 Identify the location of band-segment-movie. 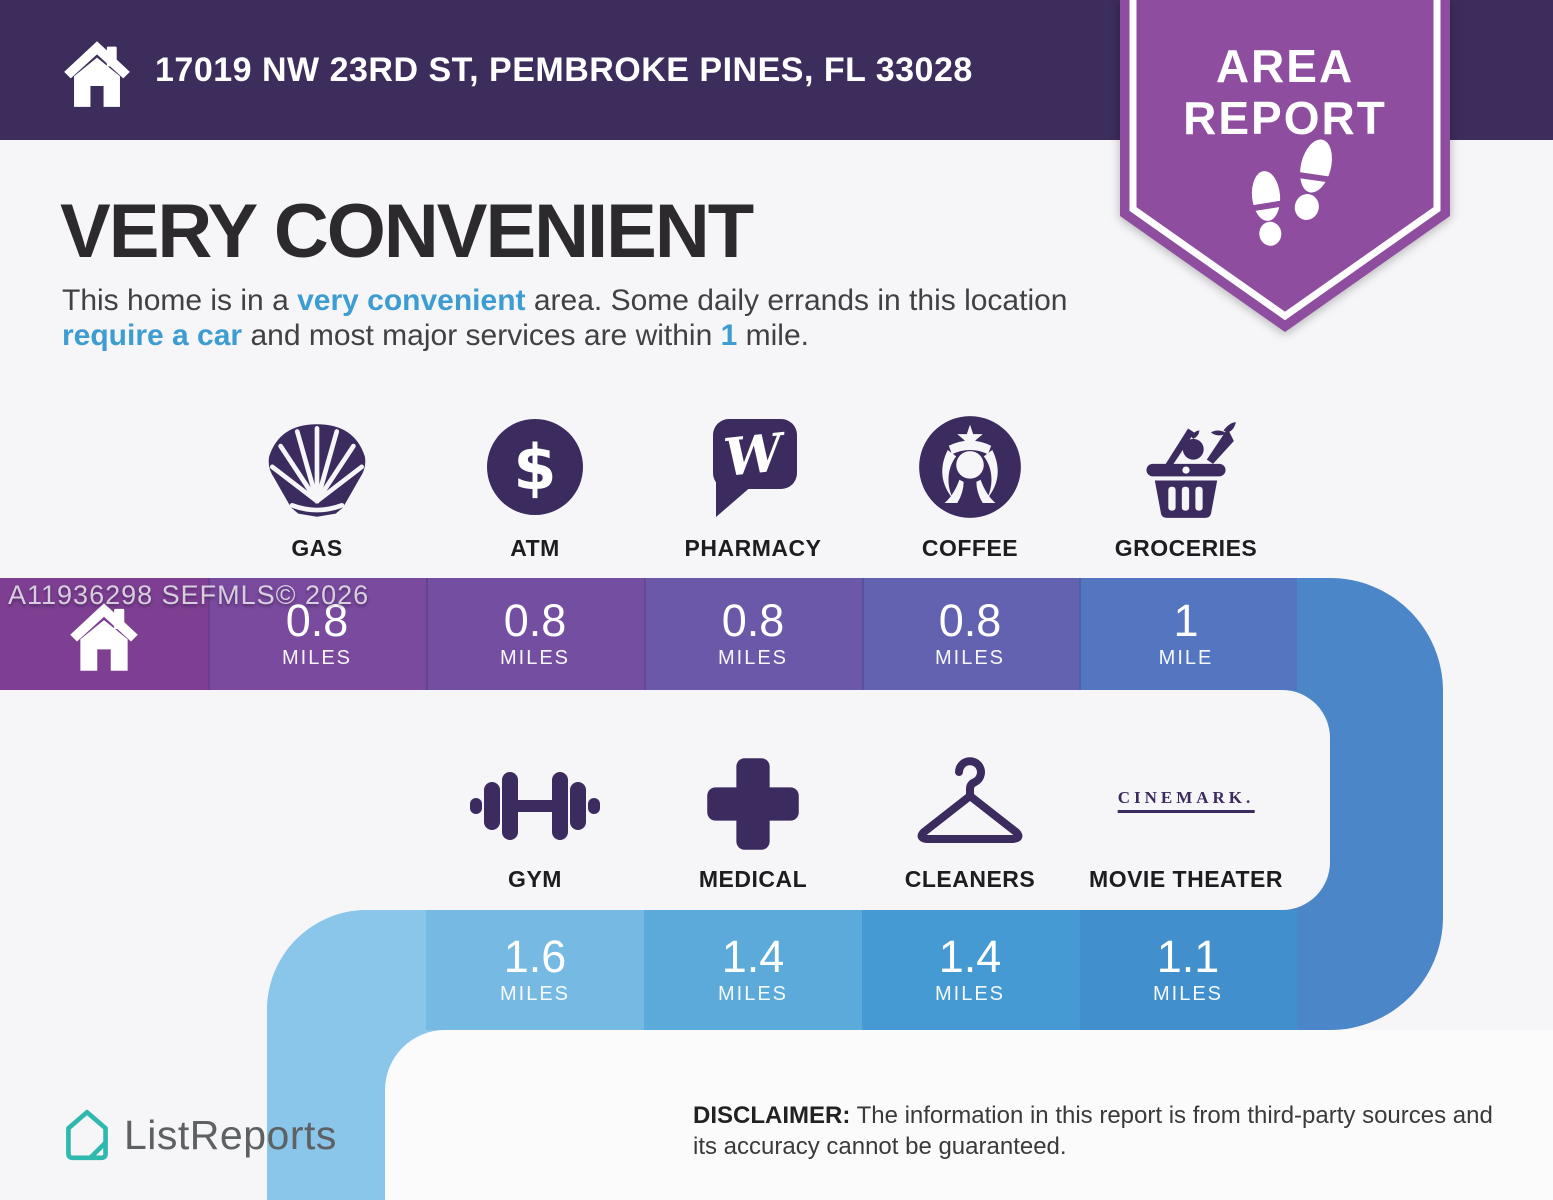
(1188, 970).